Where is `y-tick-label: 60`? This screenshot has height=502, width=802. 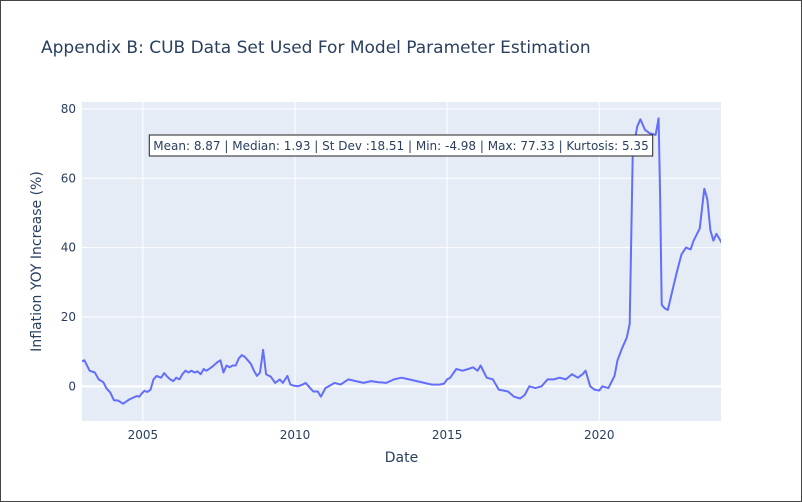 y-tick-label: 60 is located at coordinates (68, 178).